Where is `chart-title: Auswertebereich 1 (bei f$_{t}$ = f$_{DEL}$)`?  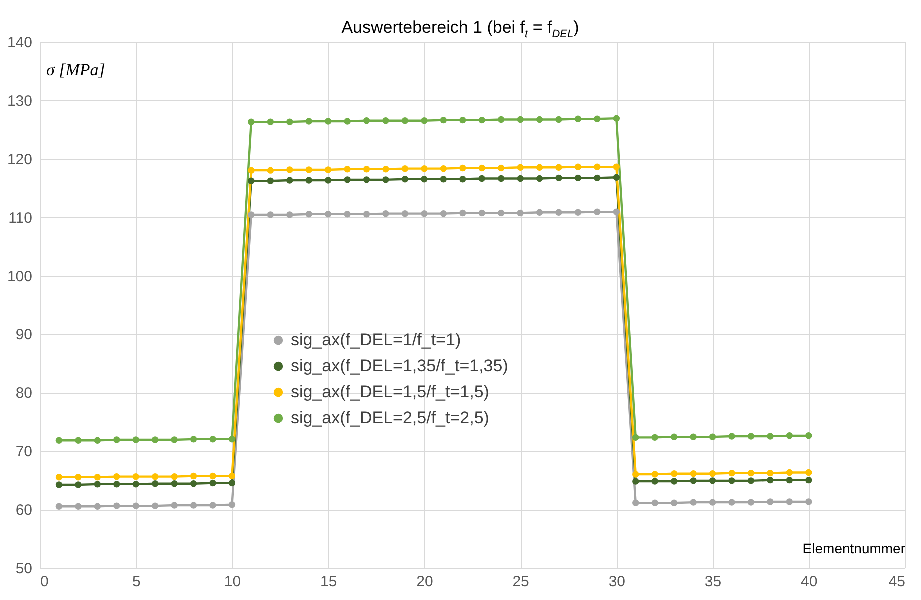
chart-title: Auswertebereich 1 (bei f$_{t}$ = f$_{DEL}$) is located at coordinates (461, 29).